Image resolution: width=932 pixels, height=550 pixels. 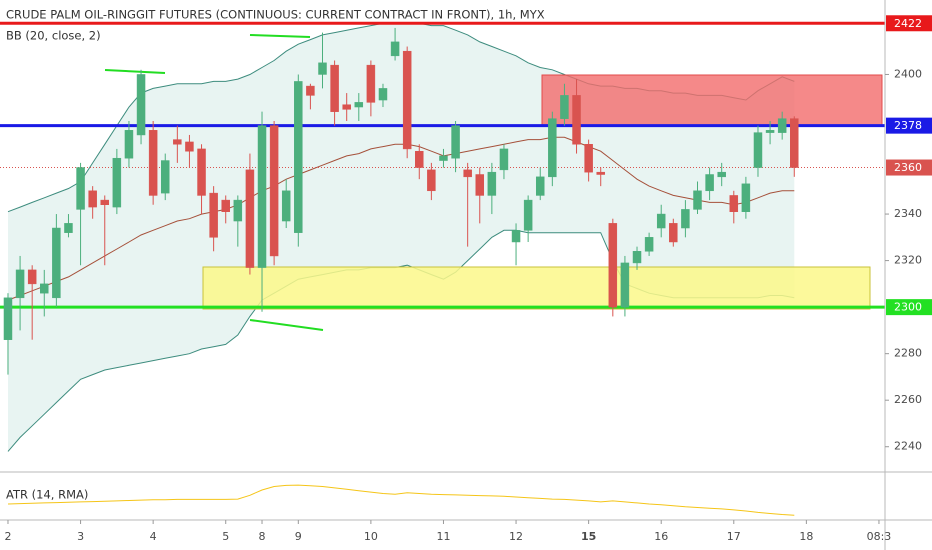 I want to click on indicator-label: BB (20, close, 2), so click(x=53, y=36).